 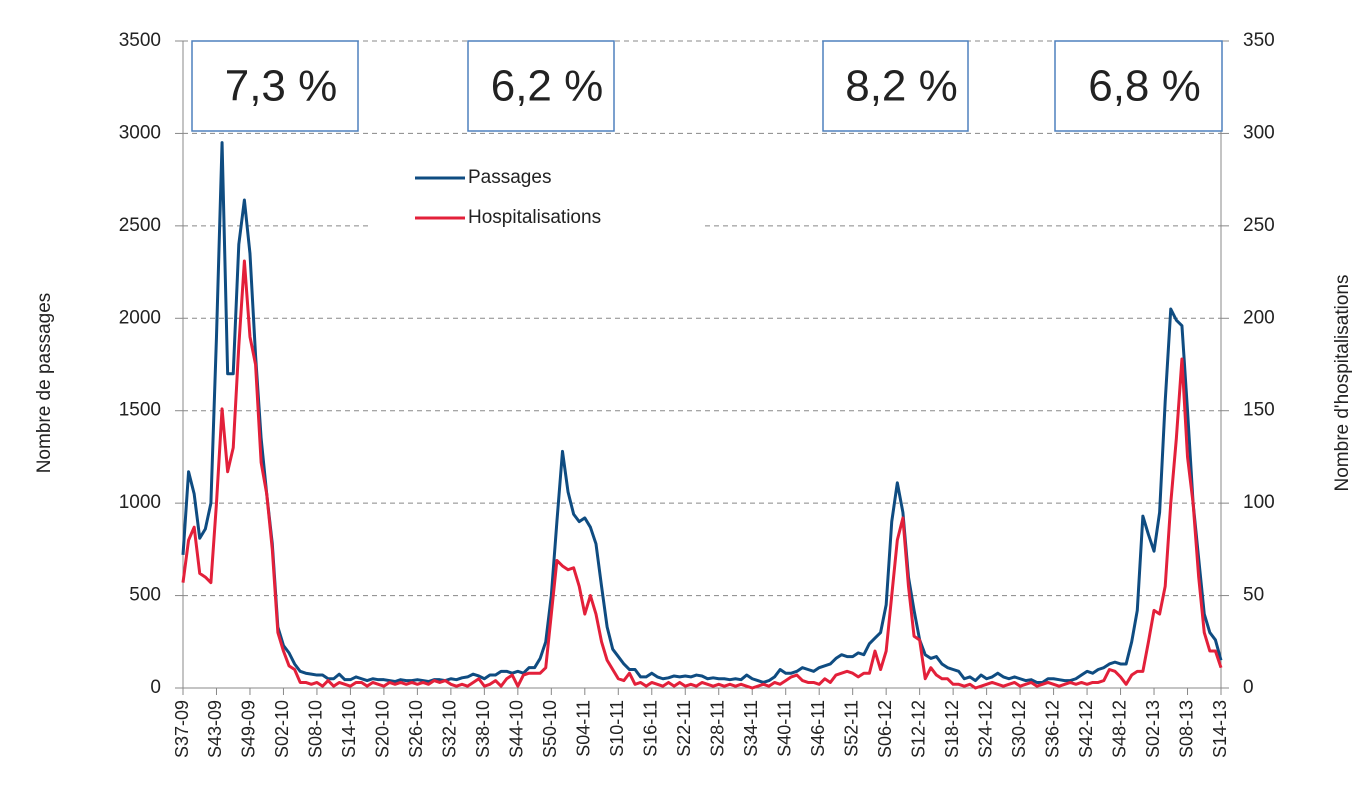 I want to click on x-tick-label: S48-12, so click(x=1119, y=729).